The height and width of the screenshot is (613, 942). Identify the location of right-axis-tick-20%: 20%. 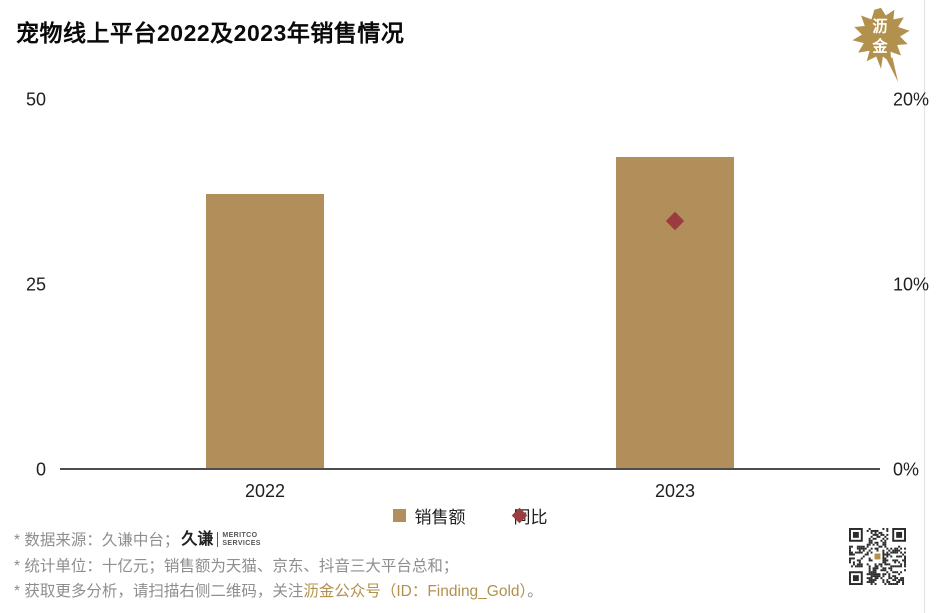
(911, 99).